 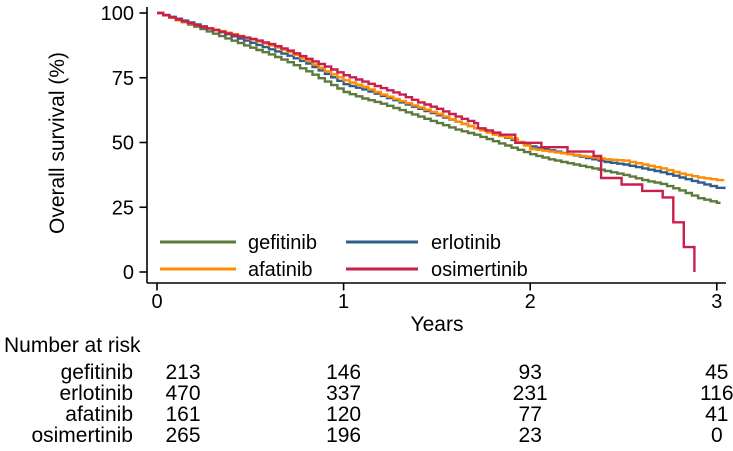 What do you see at coordinates (156, 302) in the screenshot?
I see `x-tick-label: 0` at bounding box center [156, 302].